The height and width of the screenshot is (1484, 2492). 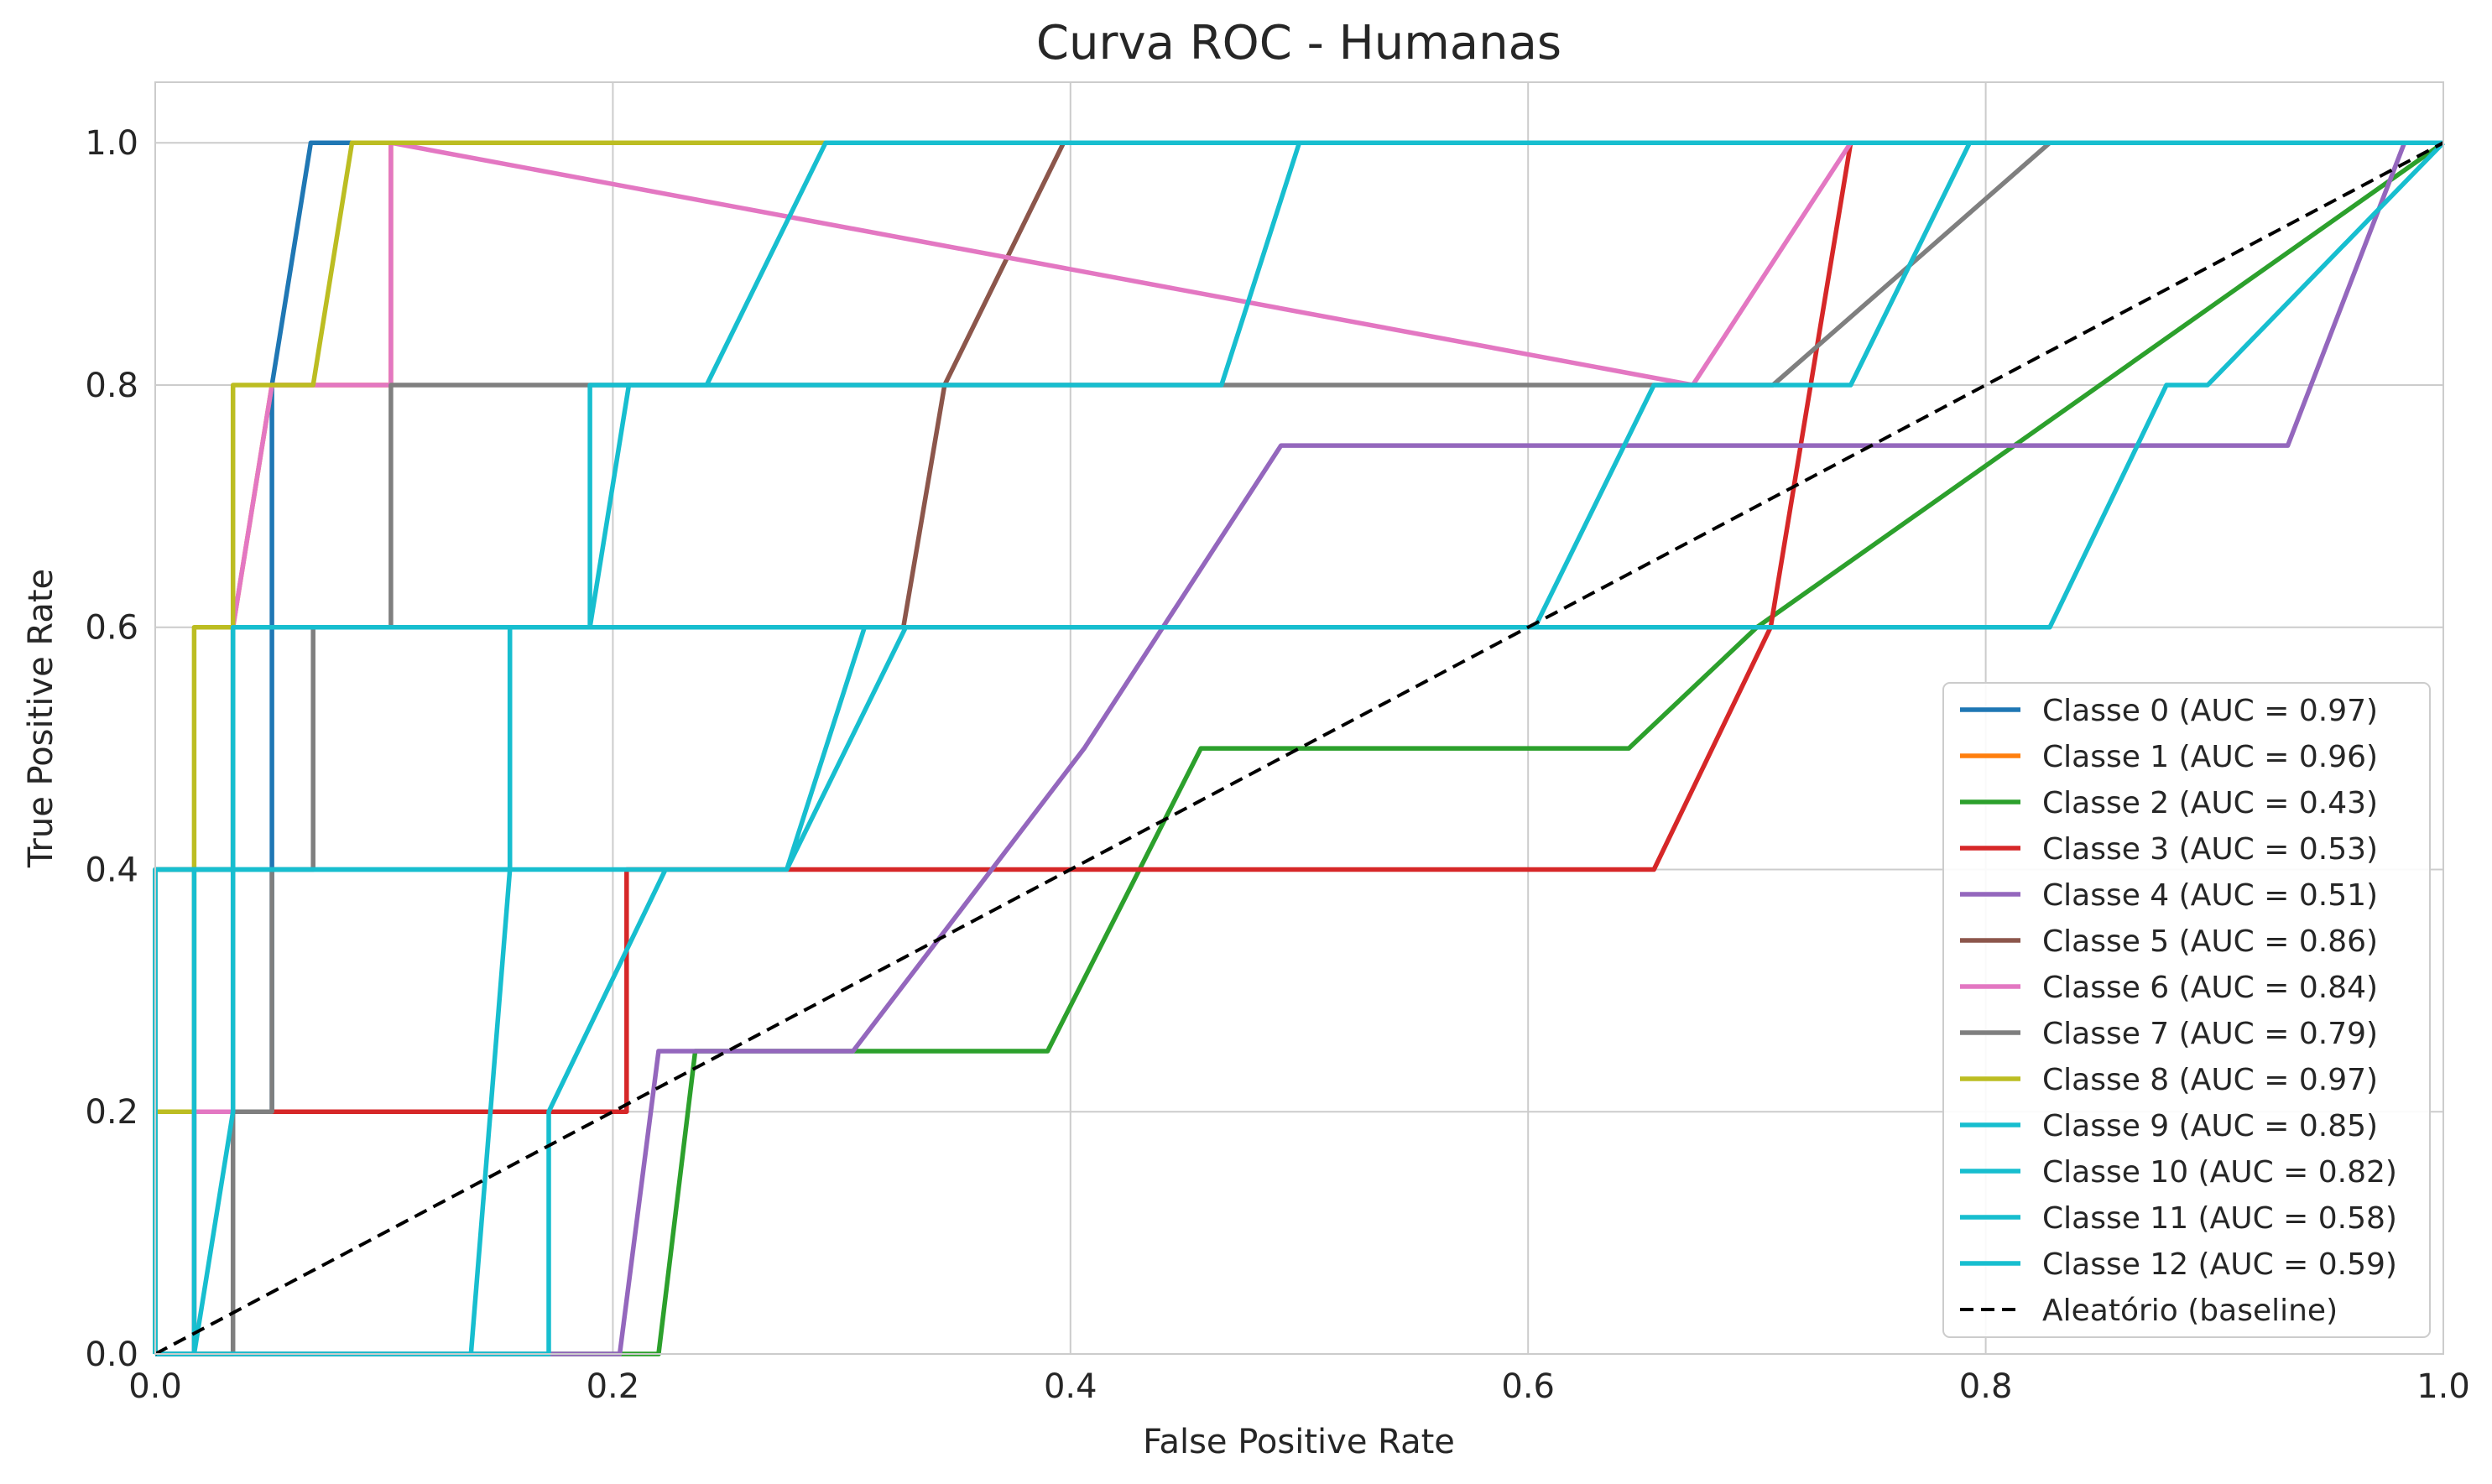 What do you see at coordinates (2219, 1172) in the screenshot?
I see `legend-label: Classe 10 (AUC = 0.82)` at bounding box center [2219, 1172].